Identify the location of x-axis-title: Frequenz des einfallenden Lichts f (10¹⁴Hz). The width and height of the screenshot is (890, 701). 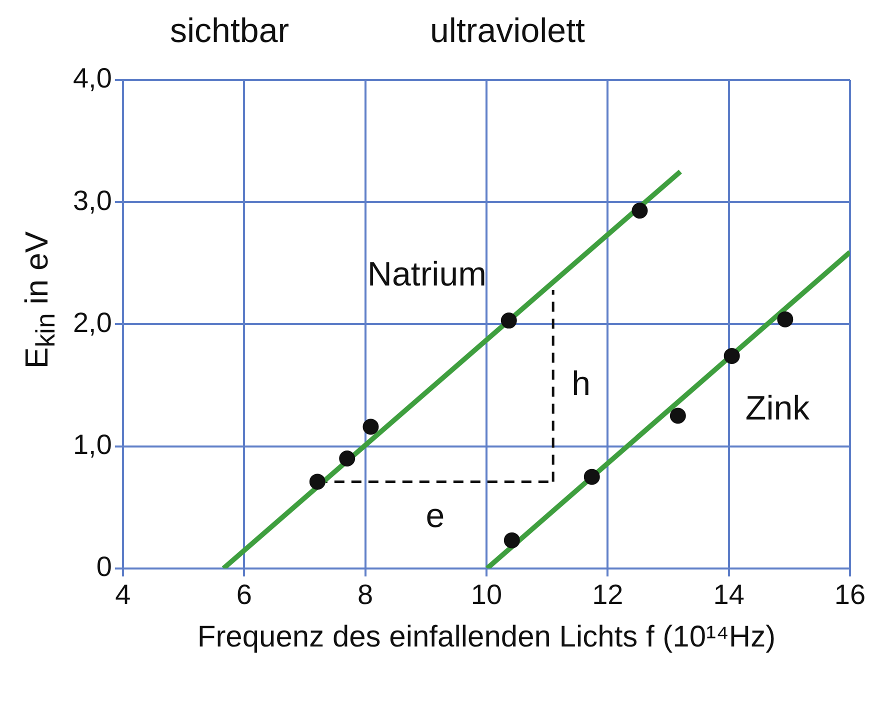
(486, 637).